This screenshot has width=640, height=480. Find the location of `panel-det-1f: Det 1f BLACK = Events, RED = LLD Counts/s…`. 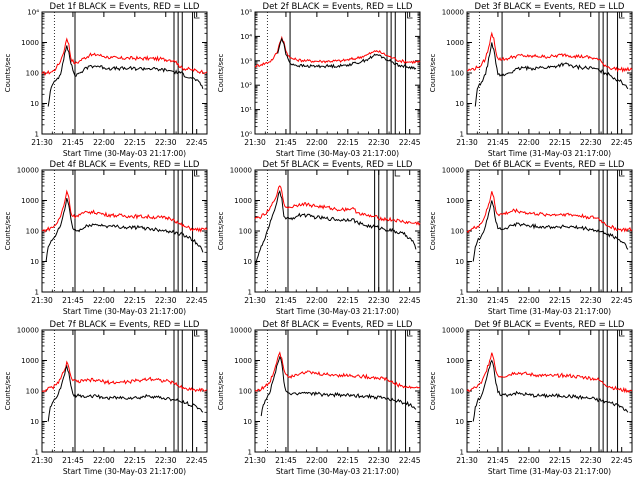

panel-det-1f: Det 1f BLACK = Events, RED = LLD Counts/s… is located at coordinates (106, 80).